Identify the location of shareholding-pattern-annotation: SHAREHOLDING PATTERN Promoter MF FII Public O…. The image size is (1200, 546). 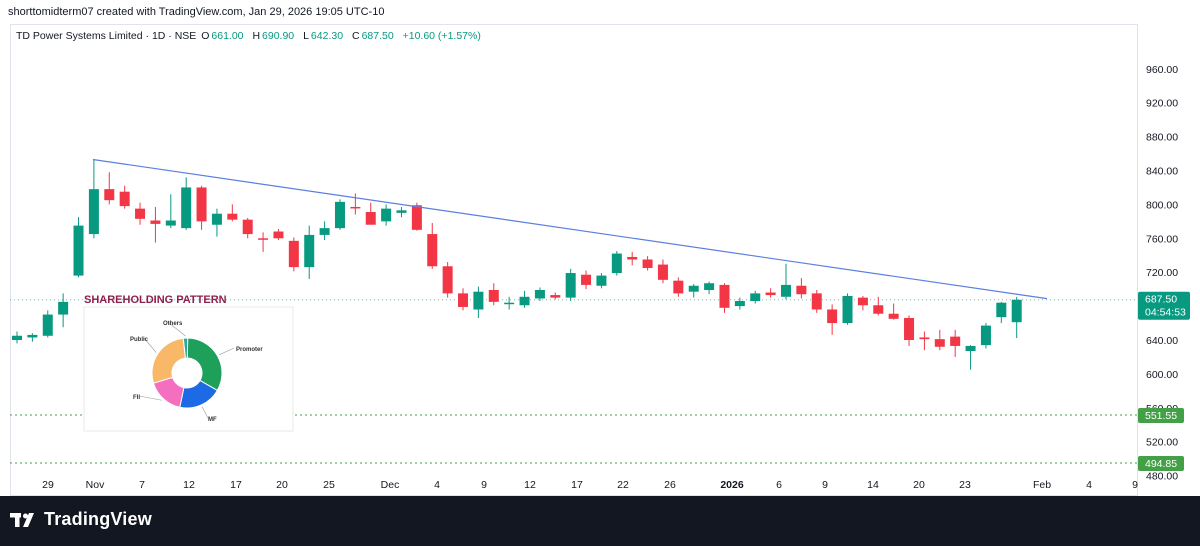
(188, 363).